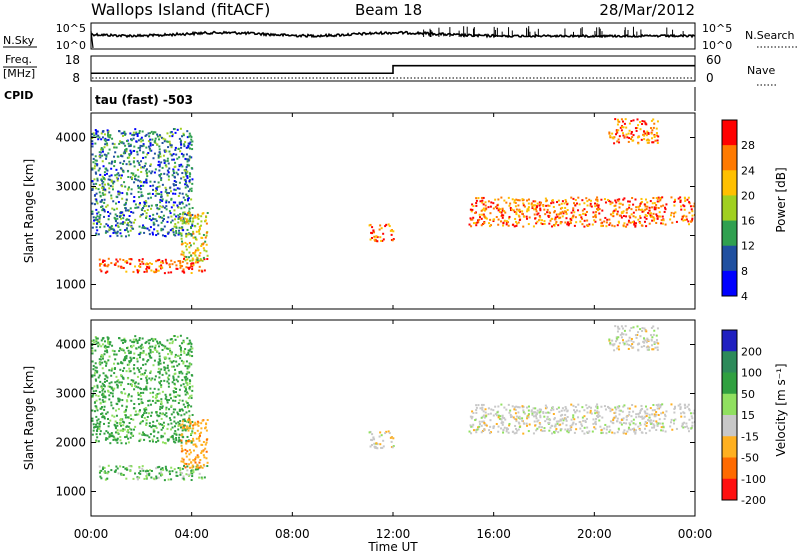  I want to click on nave-tick-top: 60, so click(713, 60).